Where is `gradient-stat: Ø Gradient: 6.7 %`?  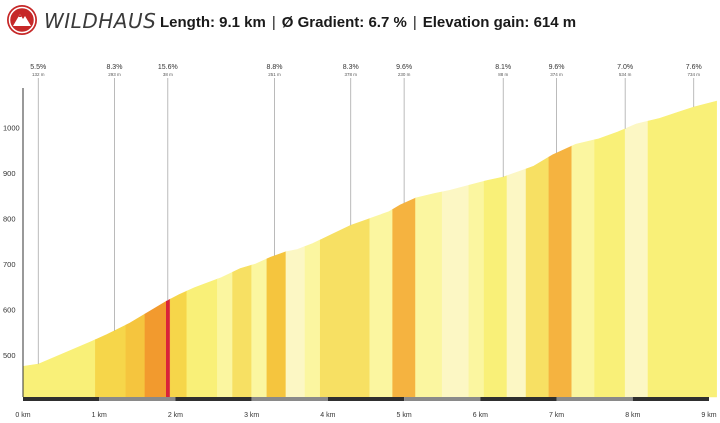 gradient-stat: Ø Gradient: 6.7 % is located at coordinates (344, 22).